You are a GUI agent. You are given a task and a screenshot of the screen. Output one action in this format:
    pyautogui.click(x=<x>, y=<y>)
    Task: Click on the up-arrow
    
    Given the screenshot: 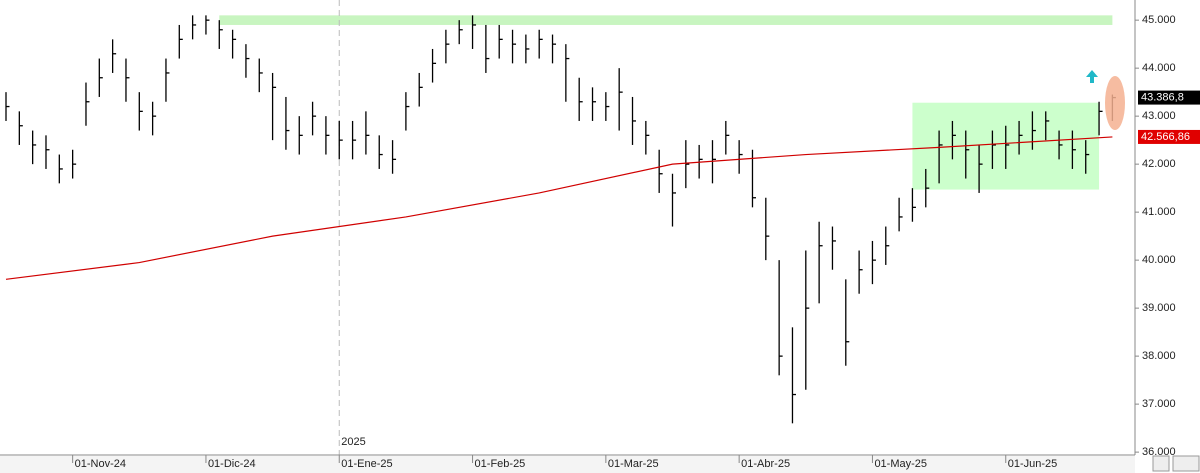 What is the action you would take?
    pyautogui.click(x=1092, y=76)
    